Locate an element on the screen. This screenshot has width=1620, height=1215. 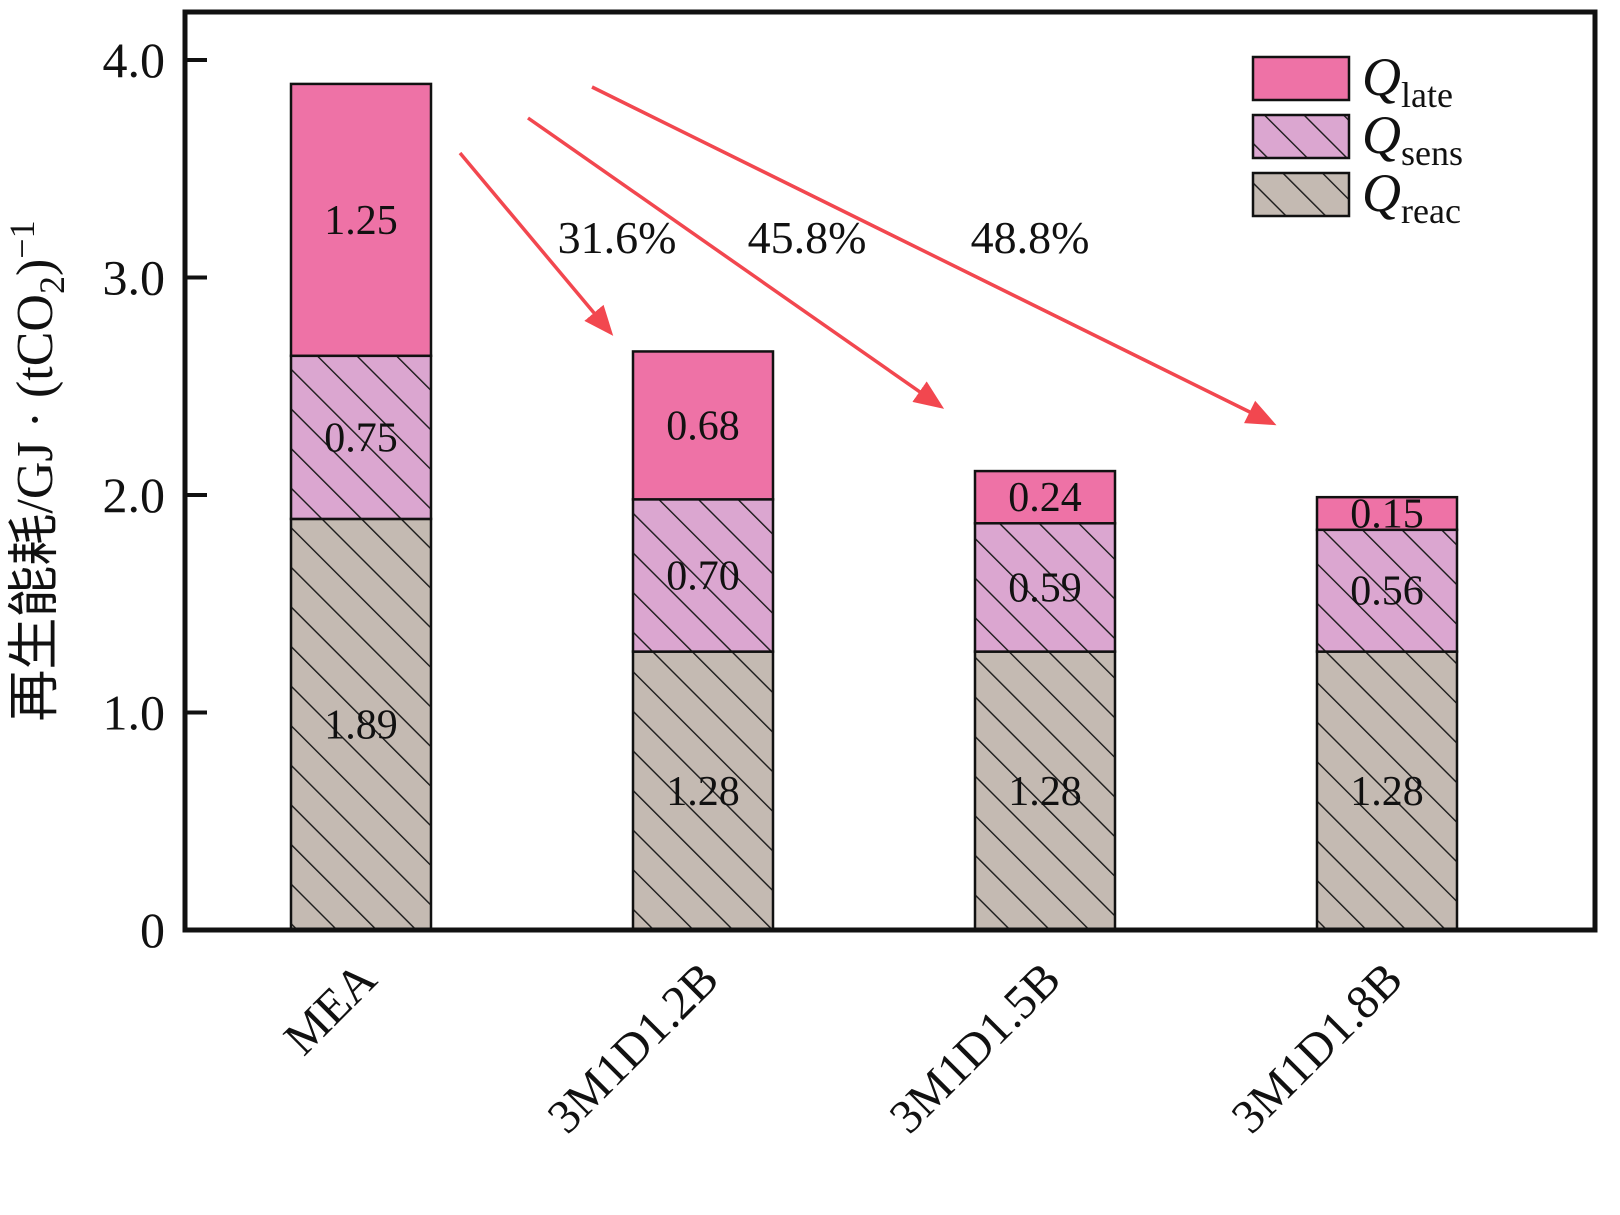
value-label-Q_late-3M1D1.5B: 0.24 is located at coordinates (1045, 498).